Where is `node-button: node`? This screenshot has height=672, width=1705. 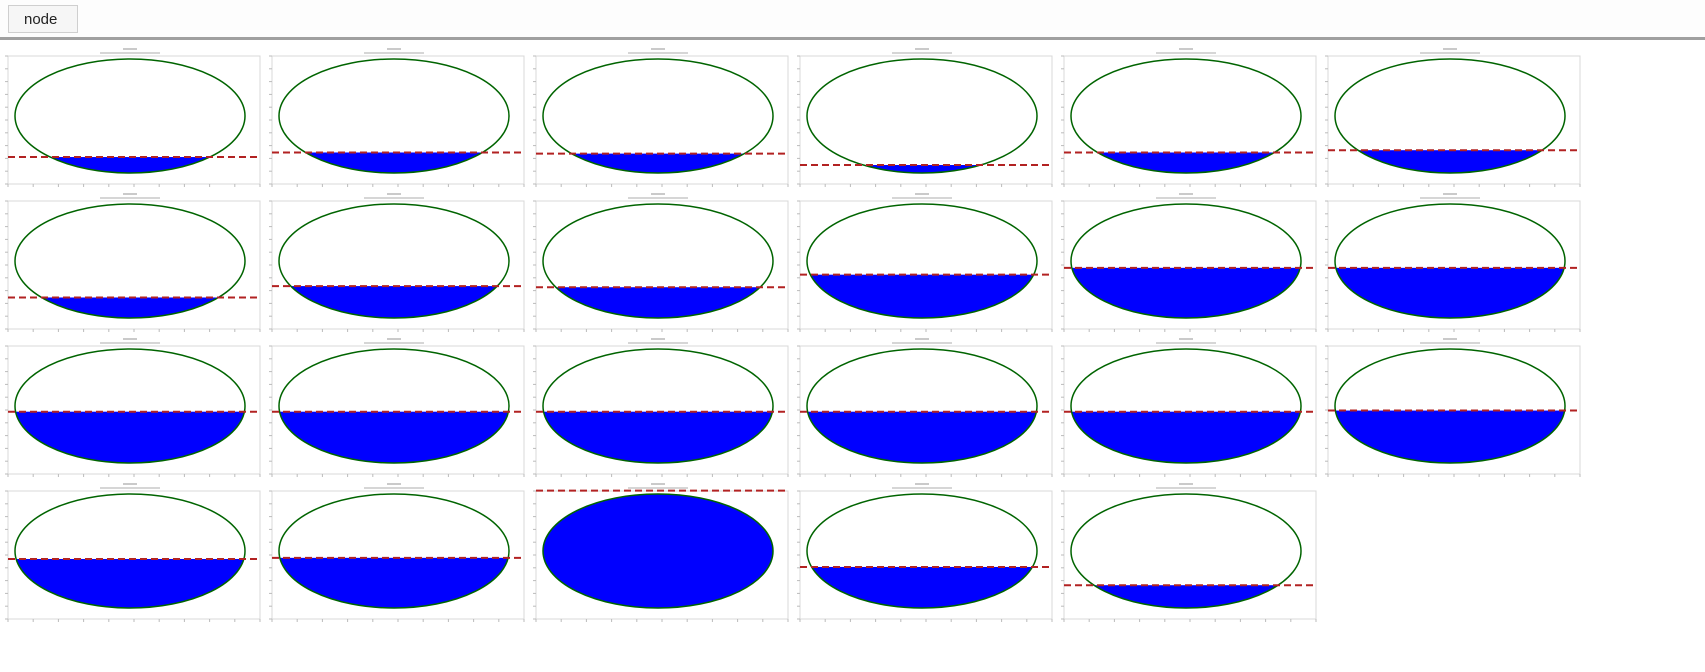
node-button: node is located at coordinates (43, 19).